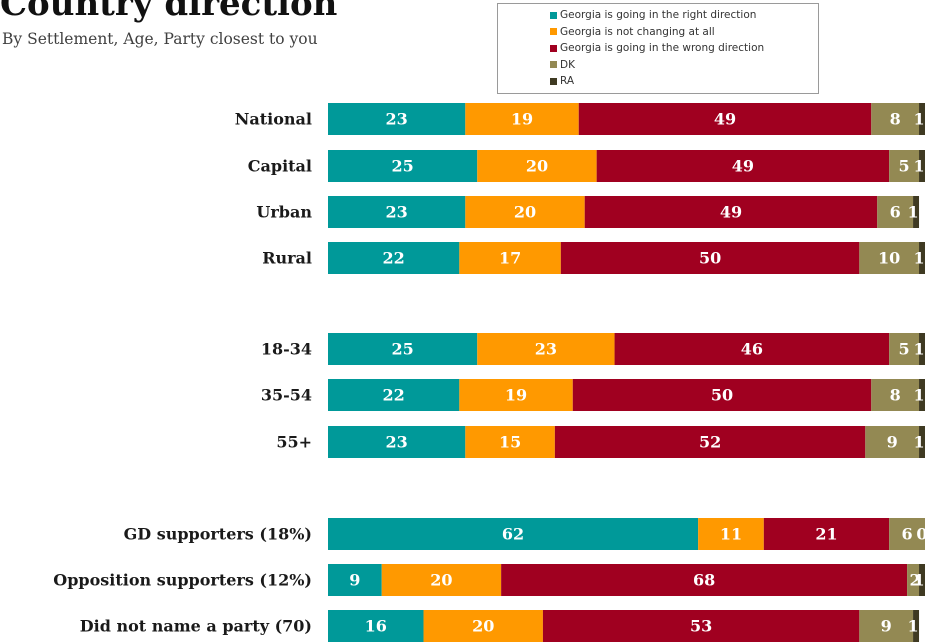  I want to click on bar-segment-rural-s3, so click(889, 258).